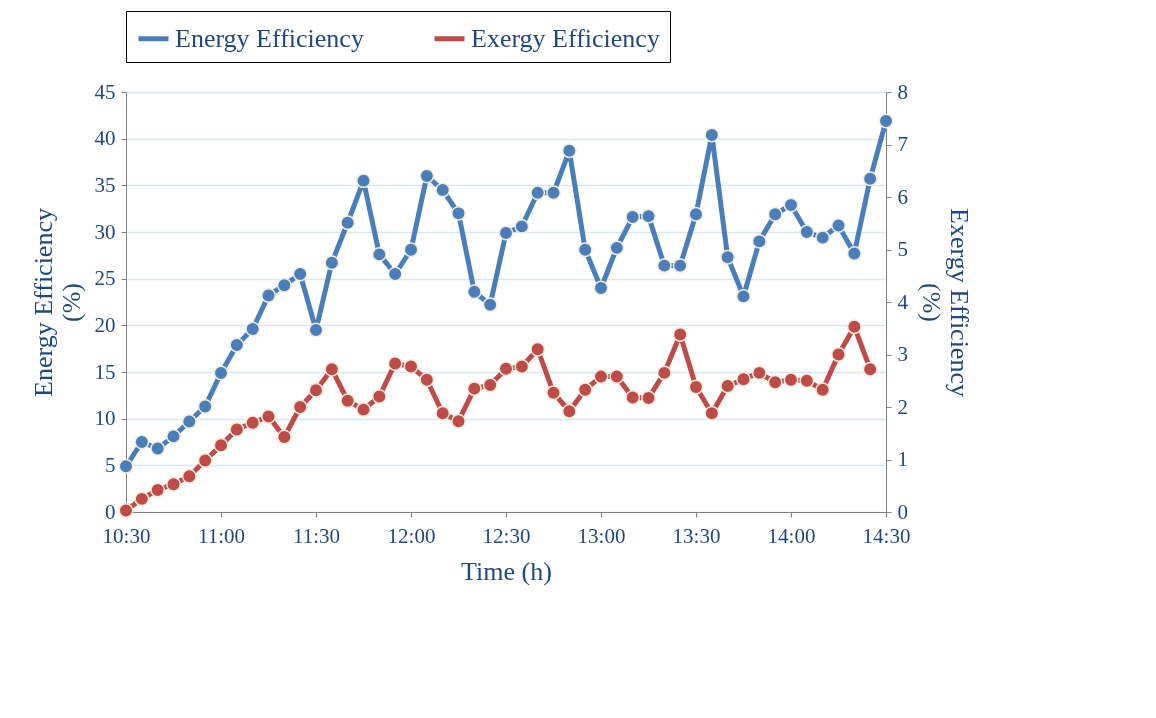 This screenshot has height=718, width=1156. Describe the element at coordinates (601, 535) in the screenshot. I see `x-tick-label: 13:00` at that location.